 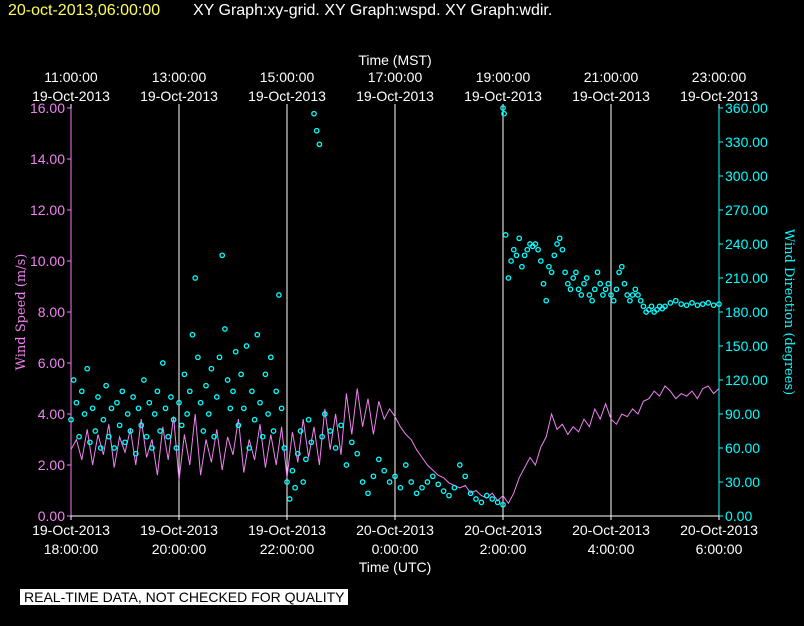 What do you see at coordinates (71, 549) in the screenshot?
I see `x-bottom-tick-time: 18:00:00` at bounding box center [71, 549].